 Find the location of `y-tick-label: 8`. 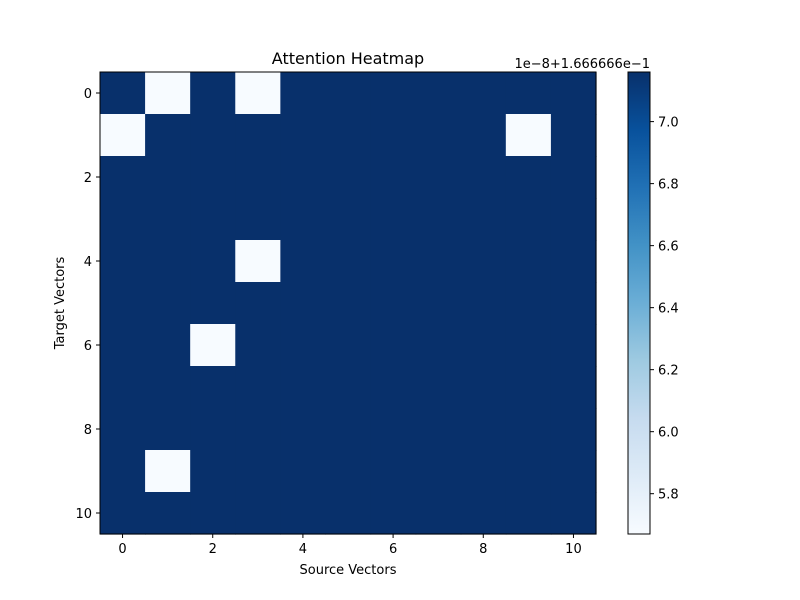

y-tick-label: 8 is located at coordinates (88, 430).